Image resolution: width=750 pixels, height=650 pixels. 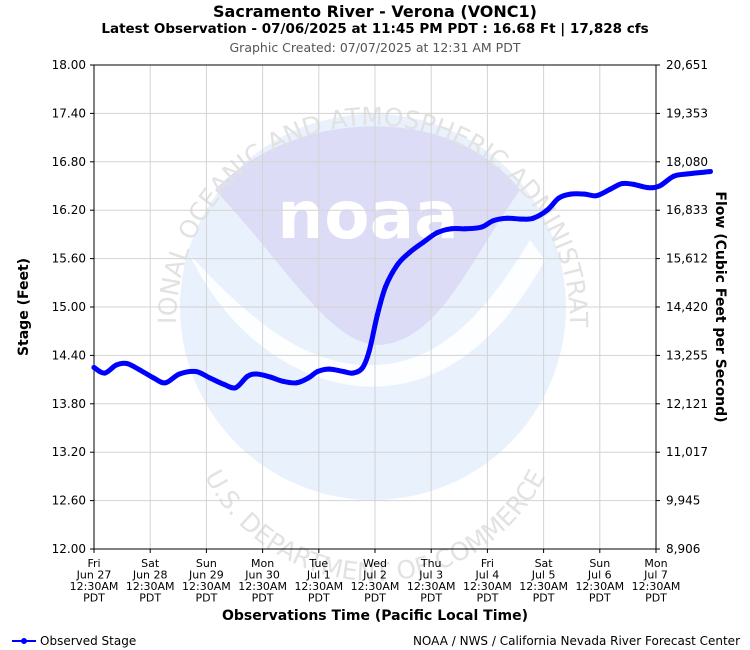 What do you see at coordinates (431, 581) in the screenshot?
I see `x-tick-label: Thu Jul 3 12:30AM PDT` at bounding box center [431, 581].